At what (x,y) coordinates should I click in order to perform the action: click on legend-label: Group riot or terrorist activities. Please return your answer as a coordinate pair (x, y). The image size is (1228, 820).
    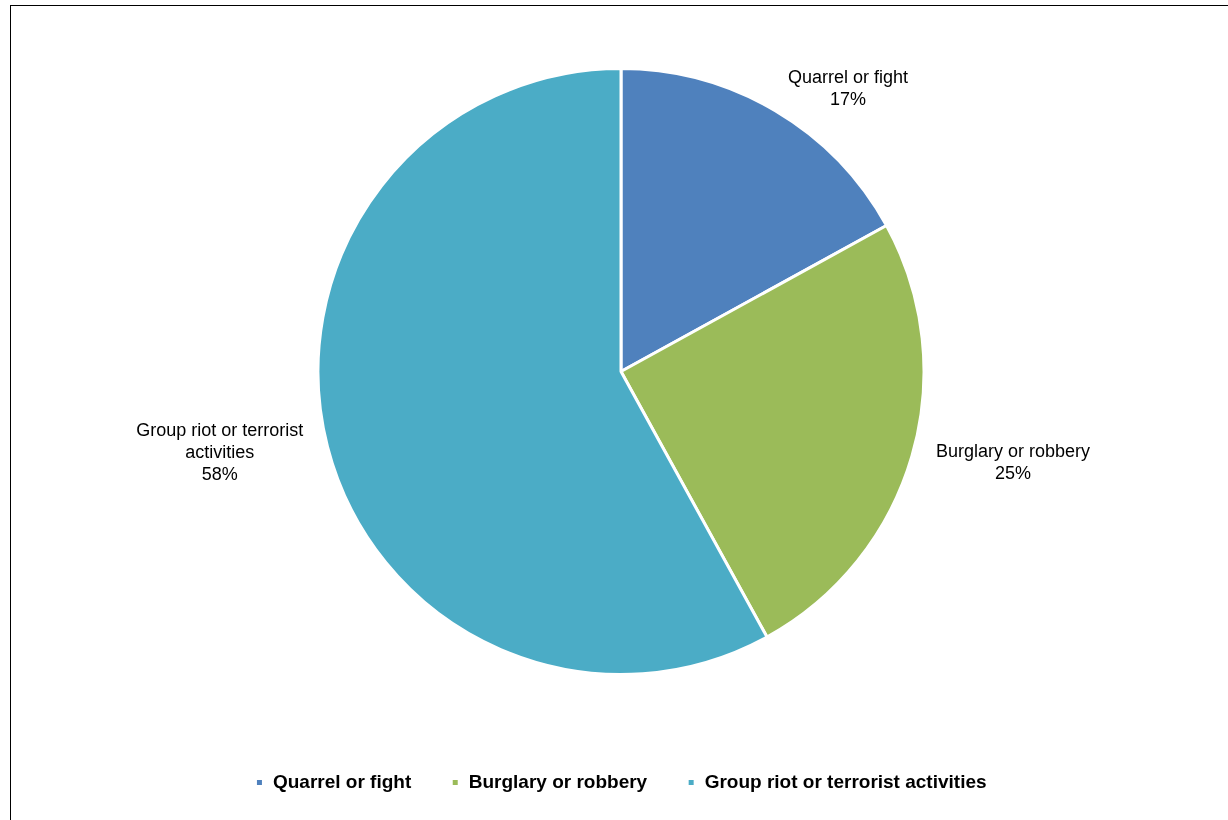
    Looking at the image, I should click on (845, 781).